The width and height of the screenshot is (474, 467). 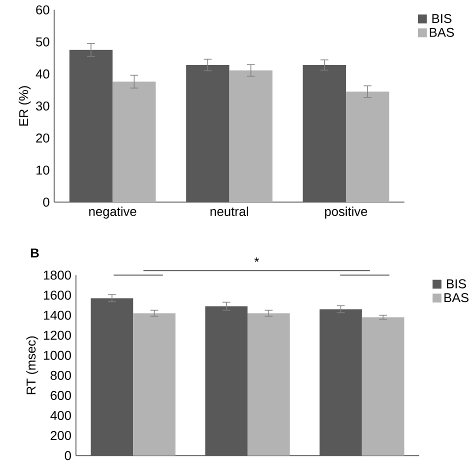 What do you see at coordinates (24, 106) in the screenshot?
I see `y-axis-title: ER (%)` at bounding box center [24, 106].